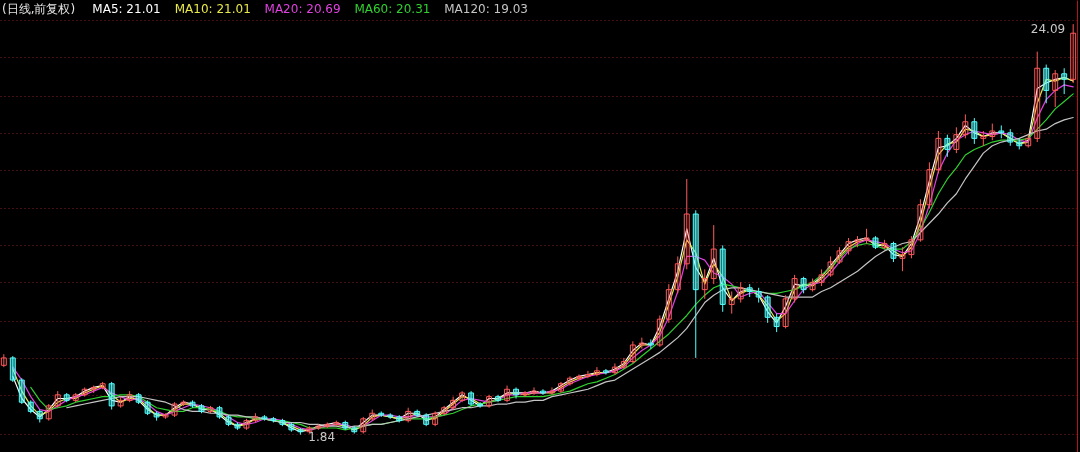 The height and width of the screenshot is (452, 1080). I want to click on text: MA60: 20.31, so click(392, 9).